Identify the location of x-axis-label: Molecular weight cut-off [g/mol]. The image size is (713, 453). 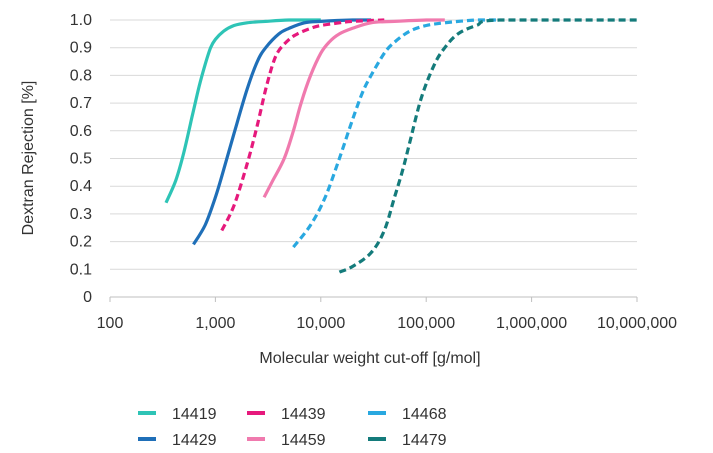
(369, 358).